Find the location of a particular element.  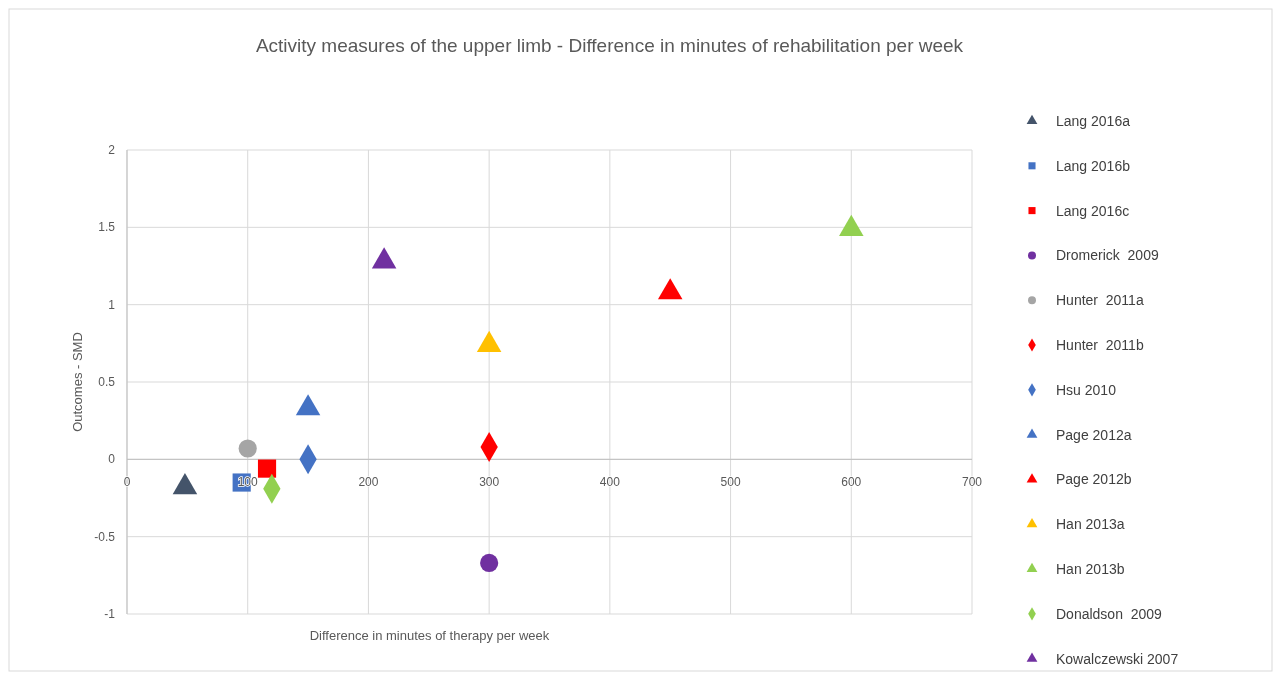

x-tick-label: 500 is located at coordinates (730, 482).